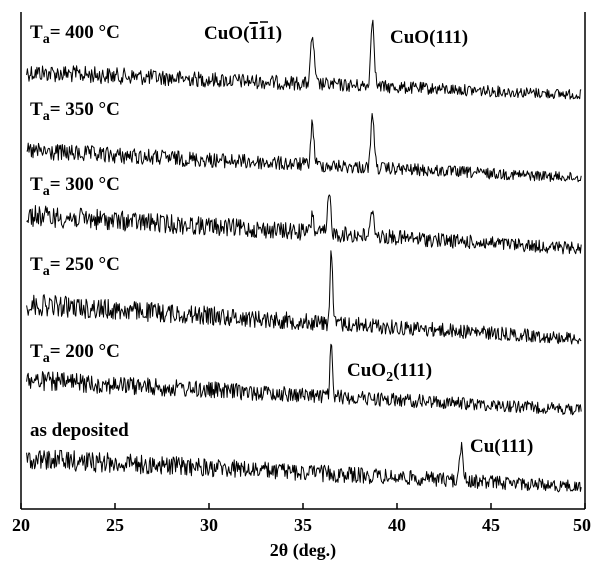  I want to click on annotation-cuo2-111: CuO2(111), so click(389, 372).